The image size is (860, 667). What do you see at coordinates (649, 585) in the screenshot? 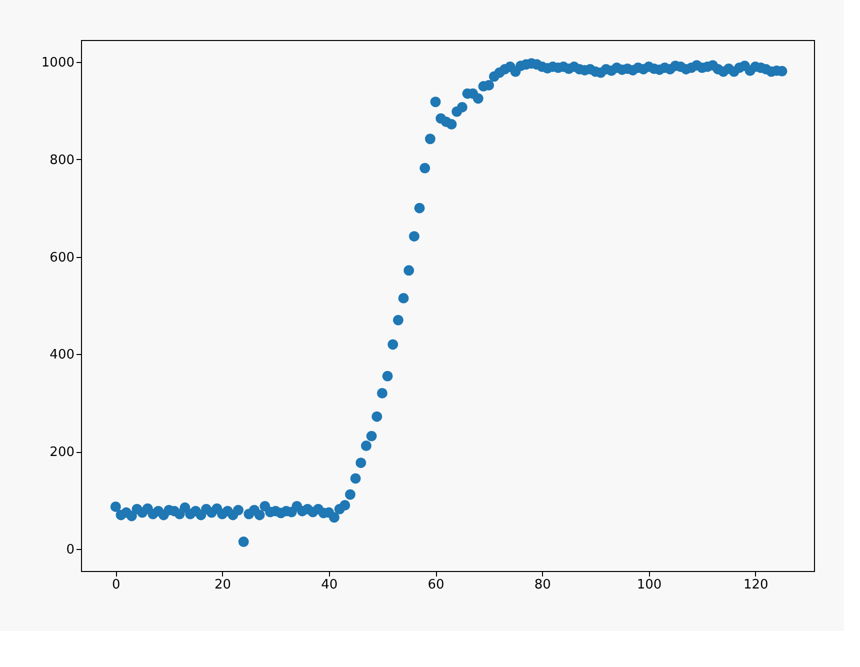
I see `x-tick-label: 100` at bounding box center [649, 585].